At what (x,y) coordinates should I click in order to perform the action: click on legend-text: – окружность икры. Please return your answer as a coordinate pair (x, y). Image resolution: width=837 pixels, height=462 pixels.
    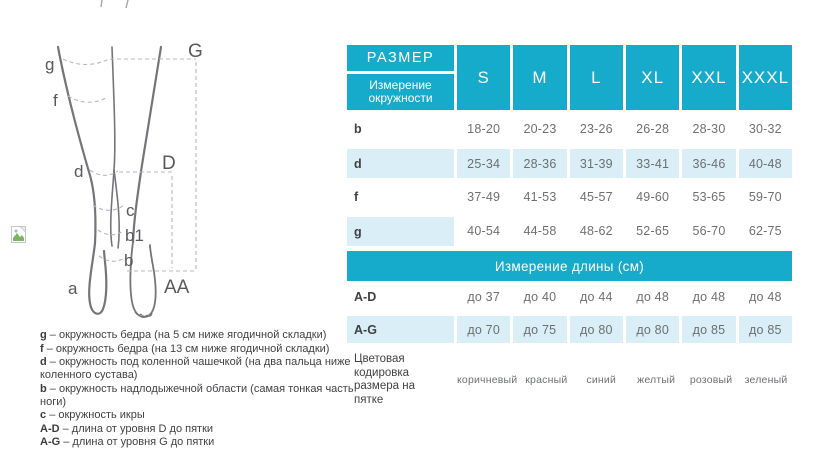
    Looking at the image, I should click on (97, 415).